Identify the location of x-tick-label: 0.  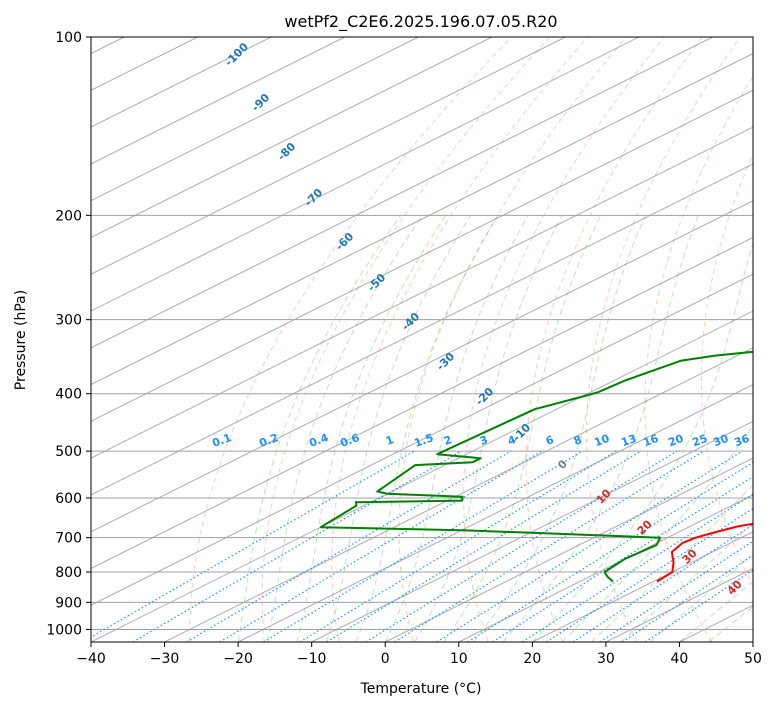
(385, 659).